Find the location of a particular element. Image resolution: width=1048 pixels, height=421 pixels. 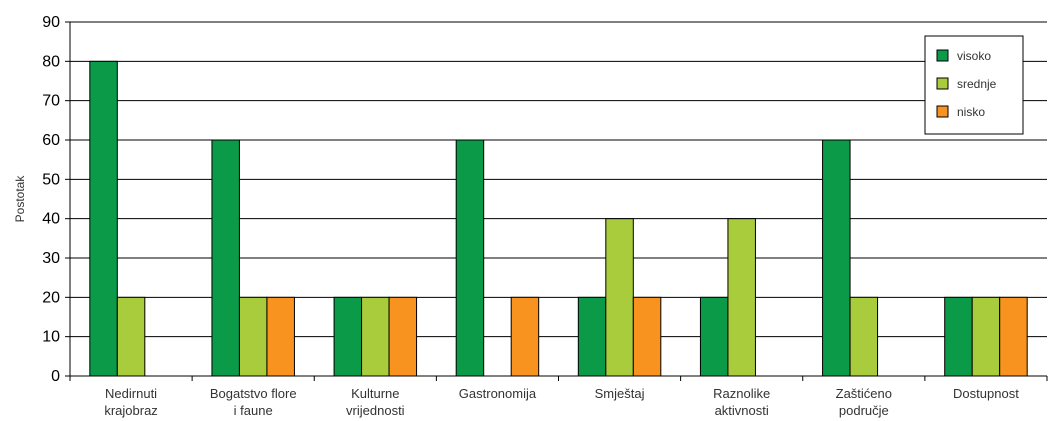

x-category-label: Gastronomija is located at coordinates (498, 393).